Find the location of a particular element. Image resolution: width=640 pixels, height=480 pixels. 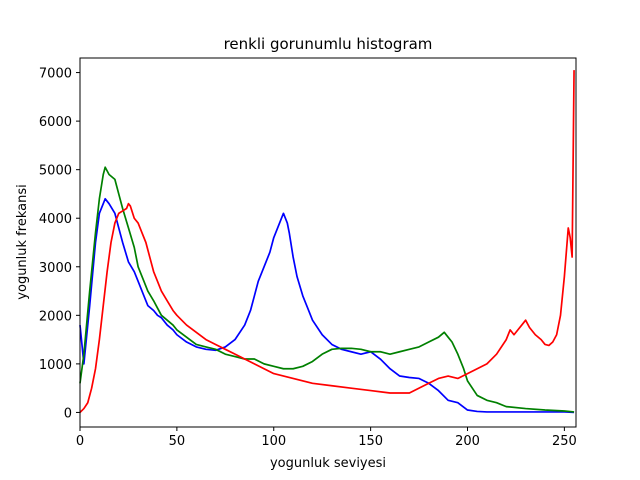

y-tick-label: 0 is located at coordinates (68, 413).